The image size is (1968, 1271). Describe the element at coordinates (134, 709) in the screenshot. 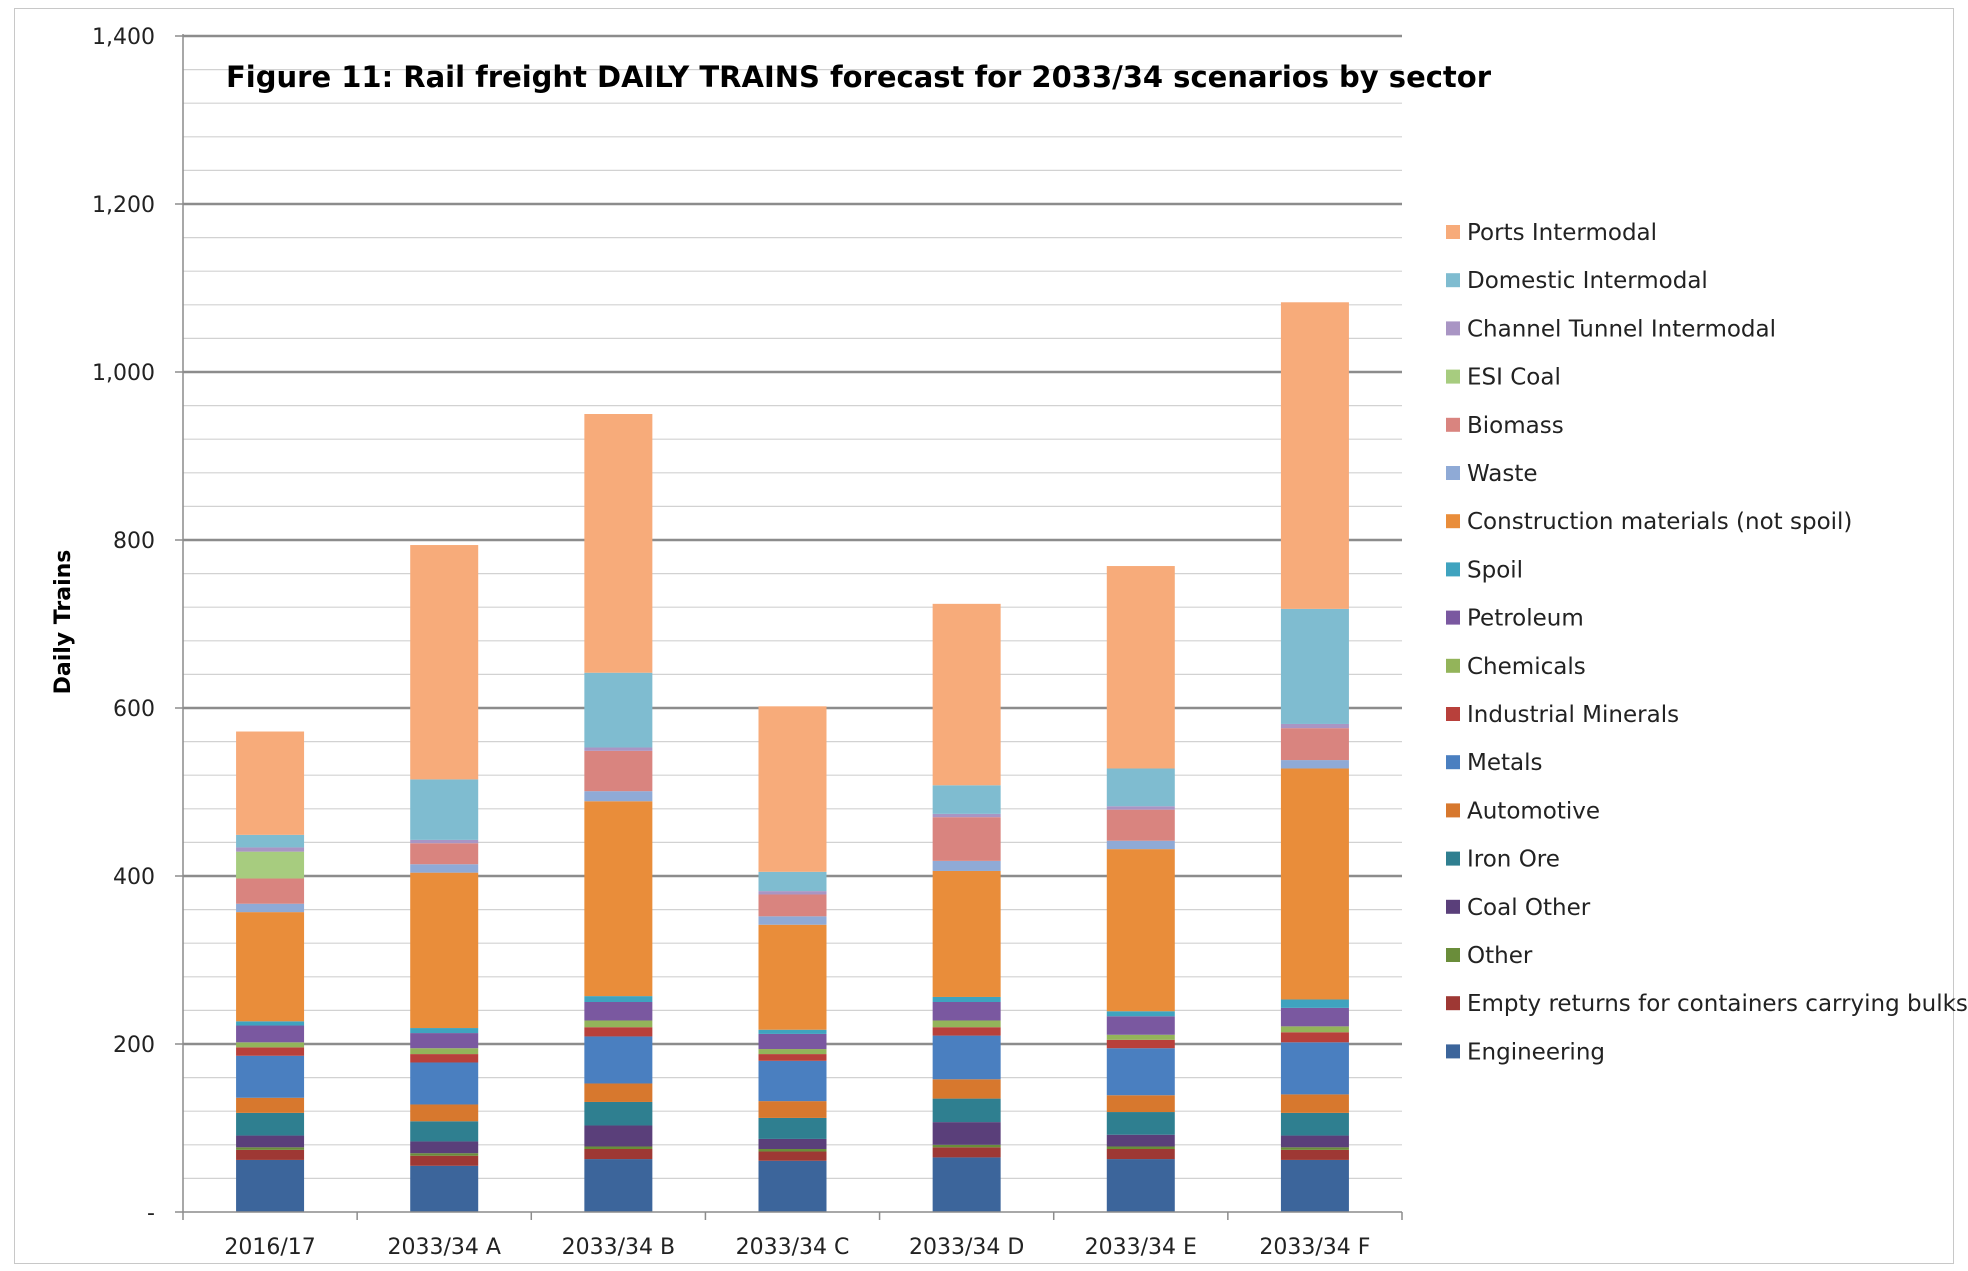

I see `y-tick-label: 600` at that location.